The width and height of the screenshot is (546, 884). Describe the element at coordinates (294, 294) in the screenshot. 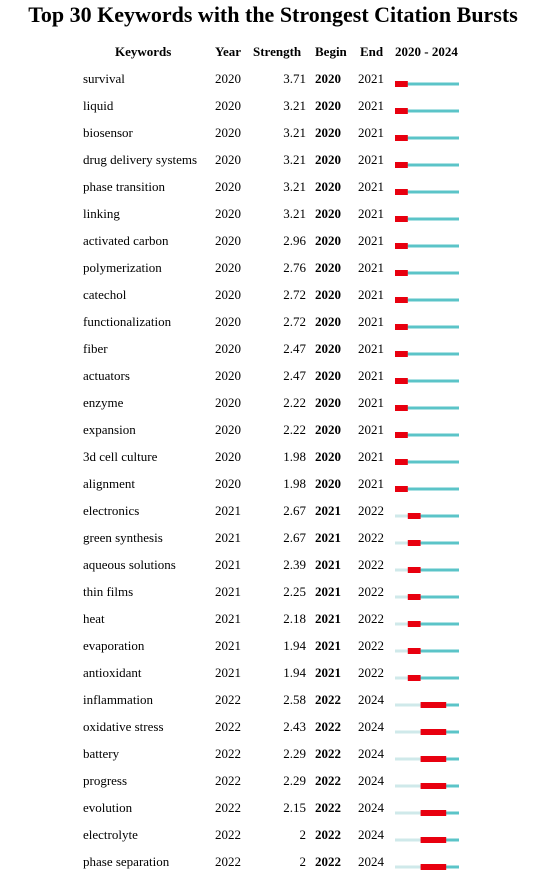

I see `strength-value: 2.72` at that location.